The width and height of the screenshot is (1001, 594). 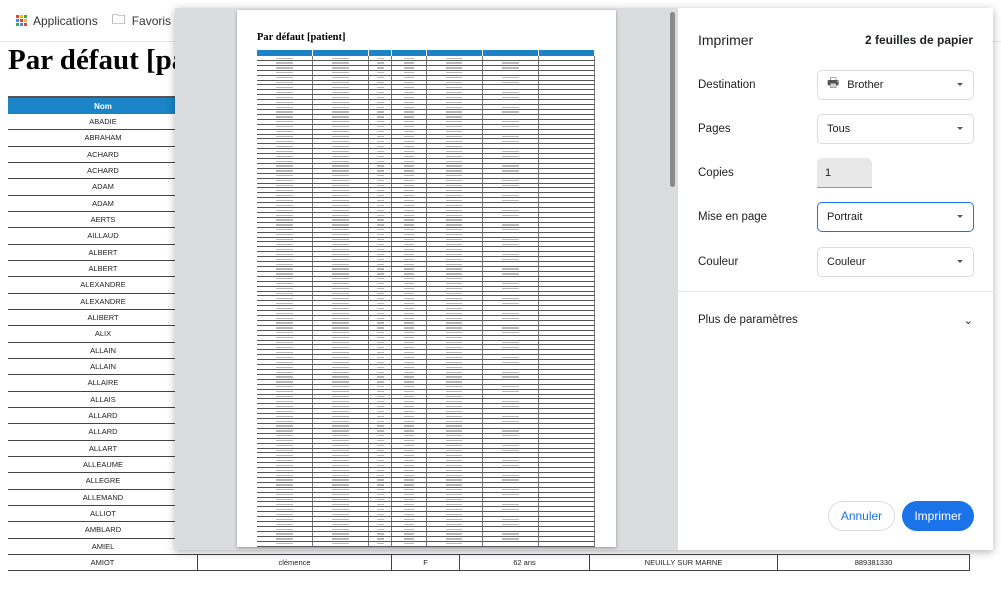 I want to click on pages-label: Pages, so click(x=714, y=129).